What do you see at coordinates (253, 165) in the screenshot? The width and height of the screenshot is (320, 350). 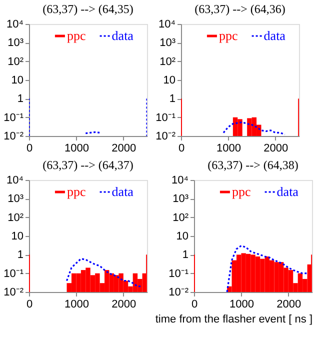 I see `chart-title: (63,37) --> (64,38)` at bounding box center [253, 165].